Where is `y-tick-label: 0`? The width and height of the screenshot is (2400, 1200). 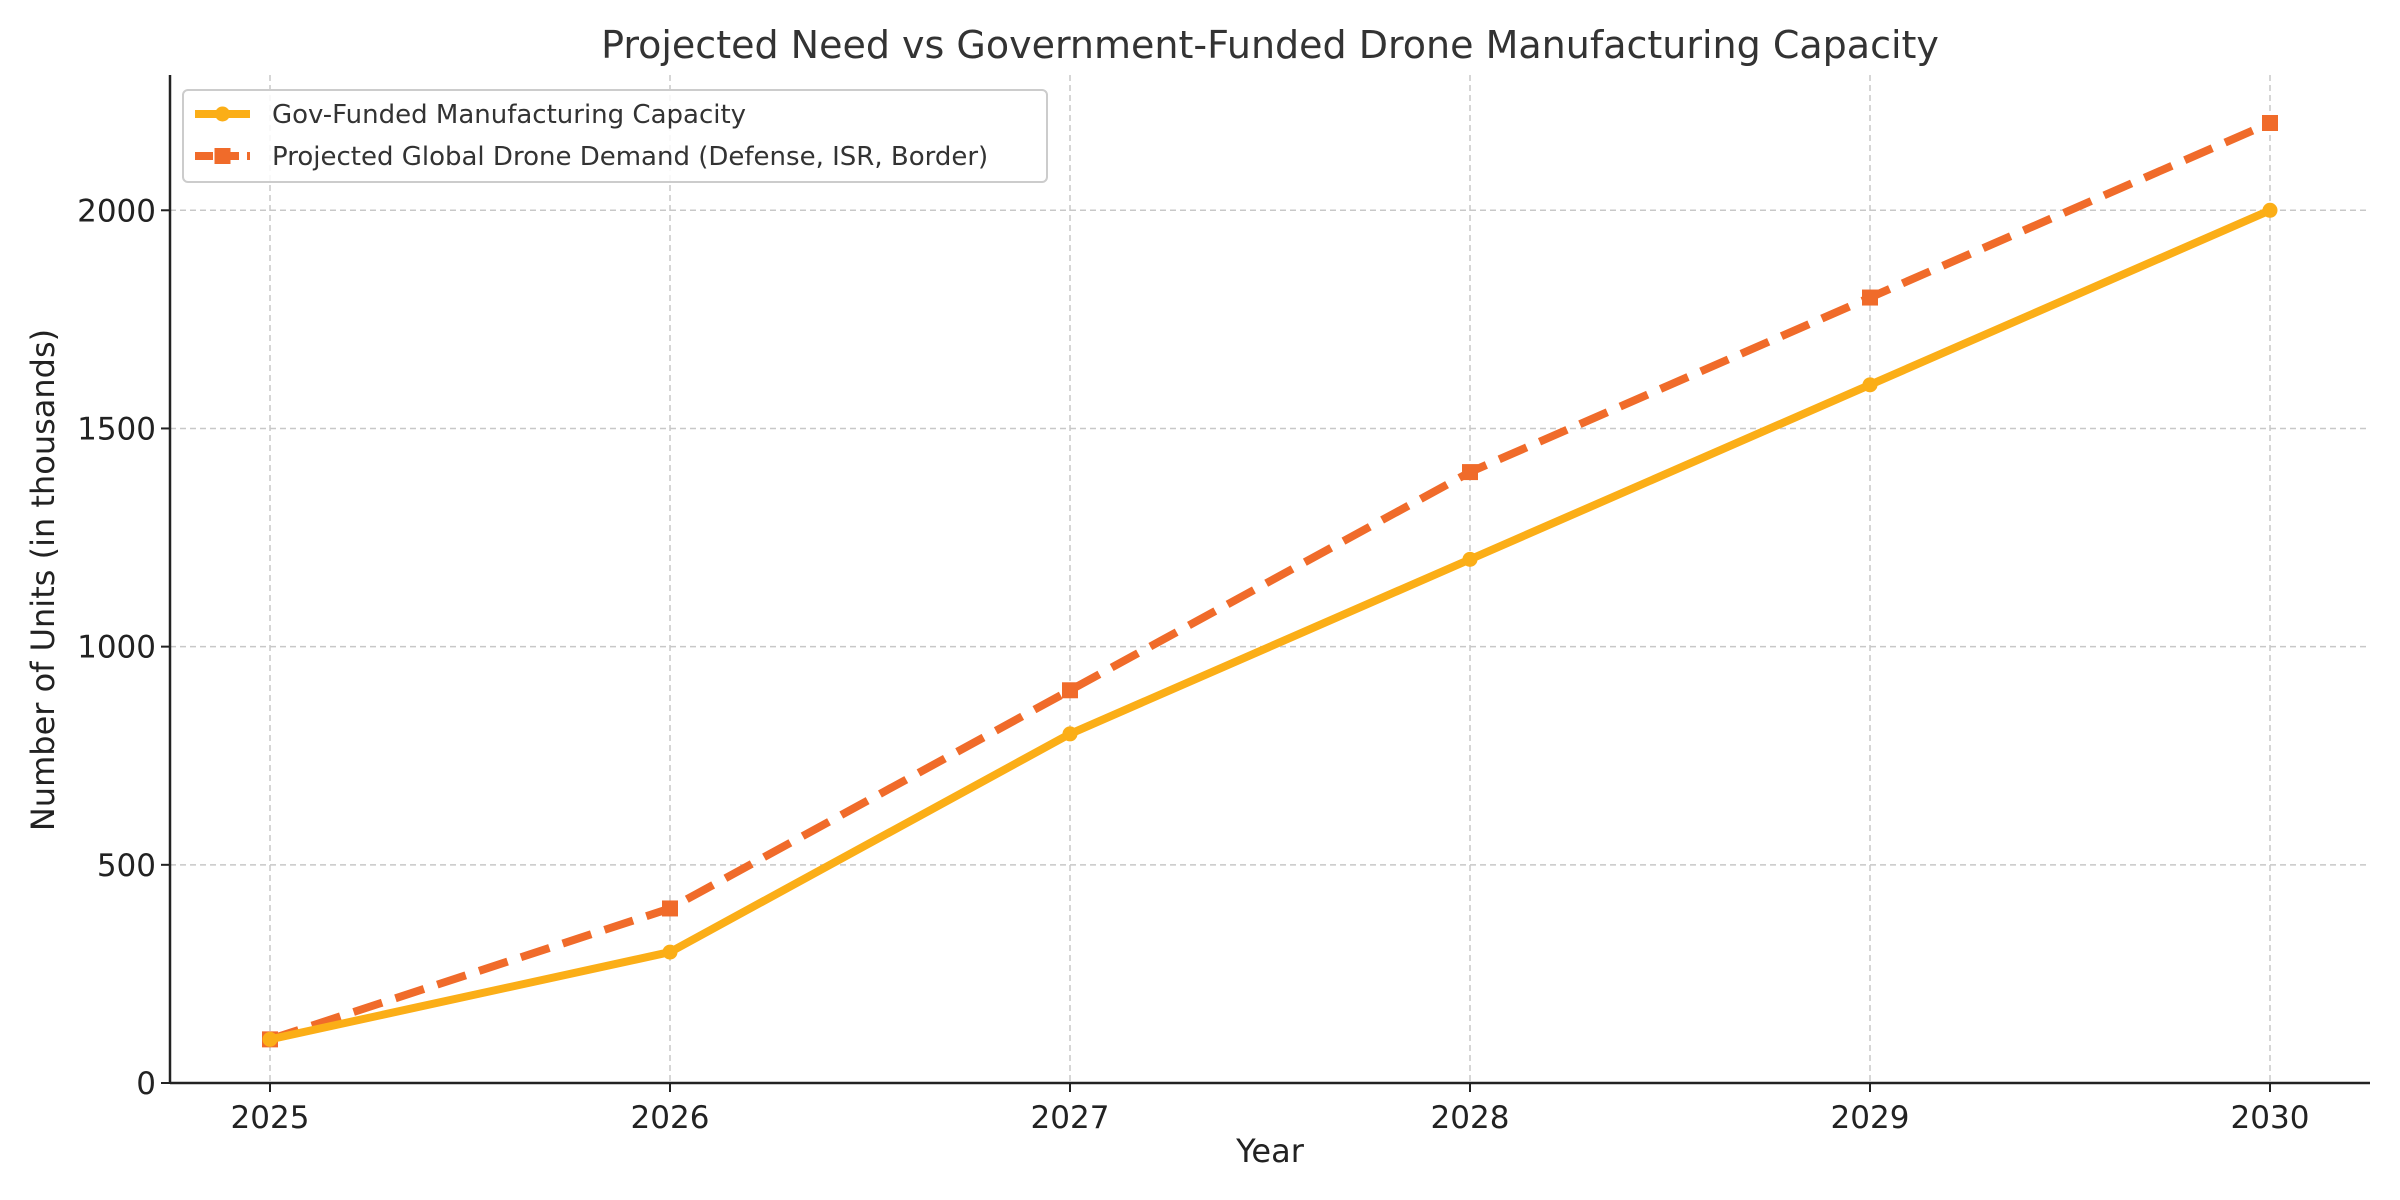 y-tick-label: 0 is located at coordinates (146, 1084).